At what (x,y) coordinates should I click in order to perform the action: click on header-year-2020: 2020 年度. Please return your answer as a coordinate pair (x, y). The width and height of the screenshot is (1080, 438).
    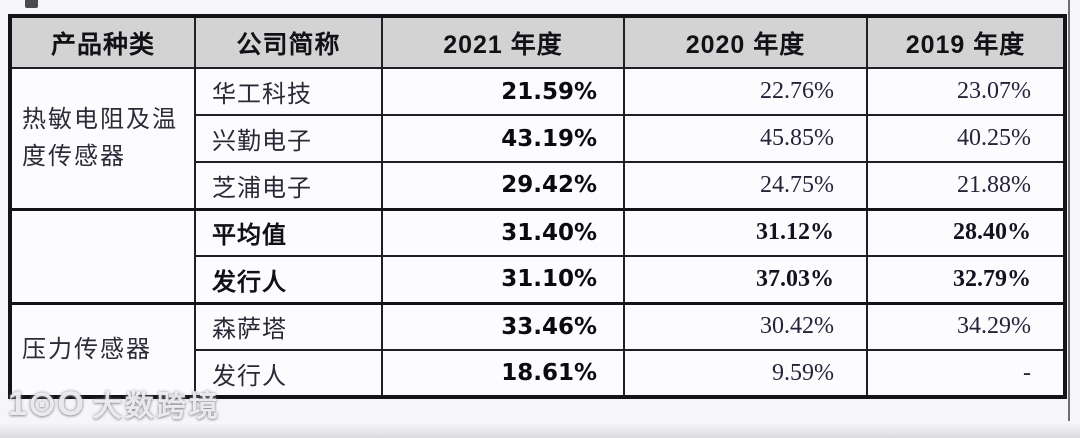
    Looking at the image, I should click on (745, 42).